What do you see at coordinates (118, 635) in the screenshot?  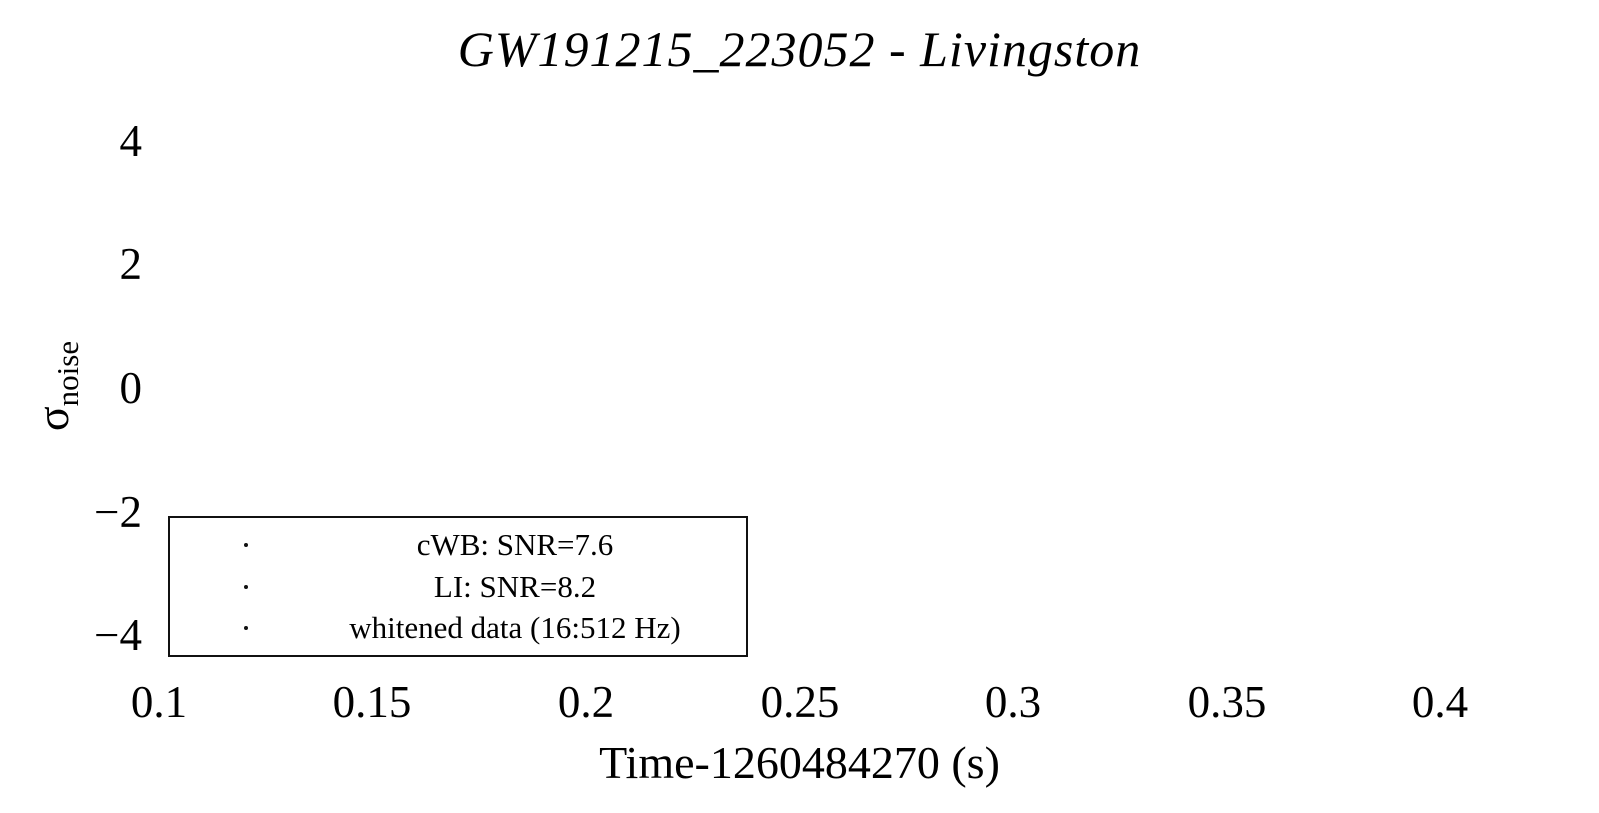 I see `y-tick-label: −4` at bounding box center [118, 635].